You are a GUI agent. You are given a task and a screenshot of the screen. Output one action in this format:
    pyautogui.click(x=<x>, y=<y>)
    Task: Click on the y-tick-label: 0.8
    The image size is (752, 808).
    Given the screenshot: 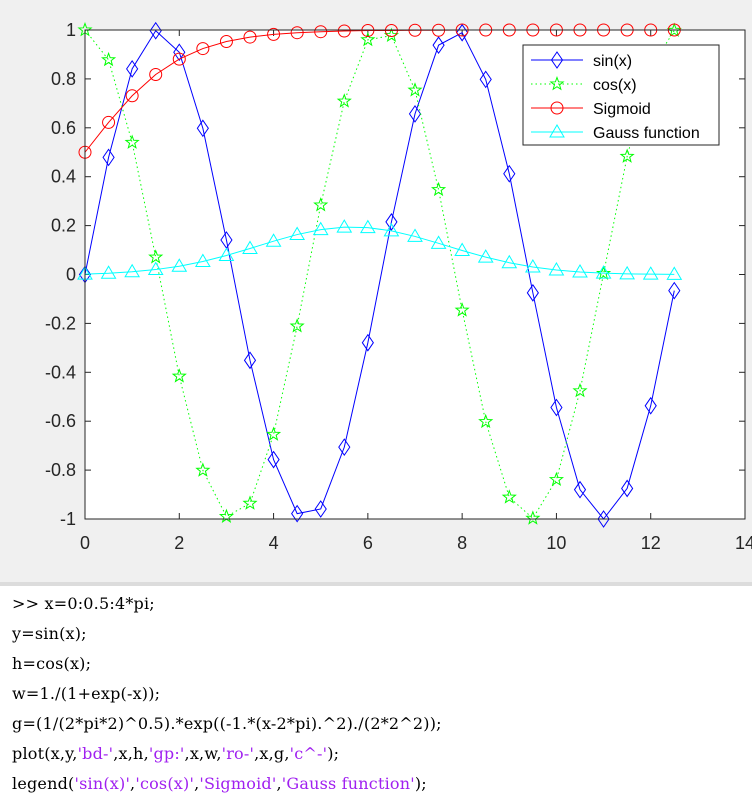 What is the action you would take?
    pyautogui.click(x=63, y=79)
    